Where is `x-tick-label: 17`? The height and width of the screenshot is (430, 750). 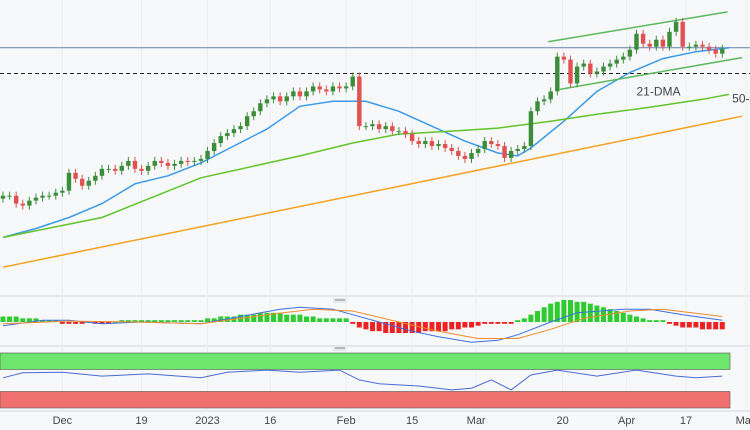
x-tick-label: 17 is located at coordinates (686, 421).